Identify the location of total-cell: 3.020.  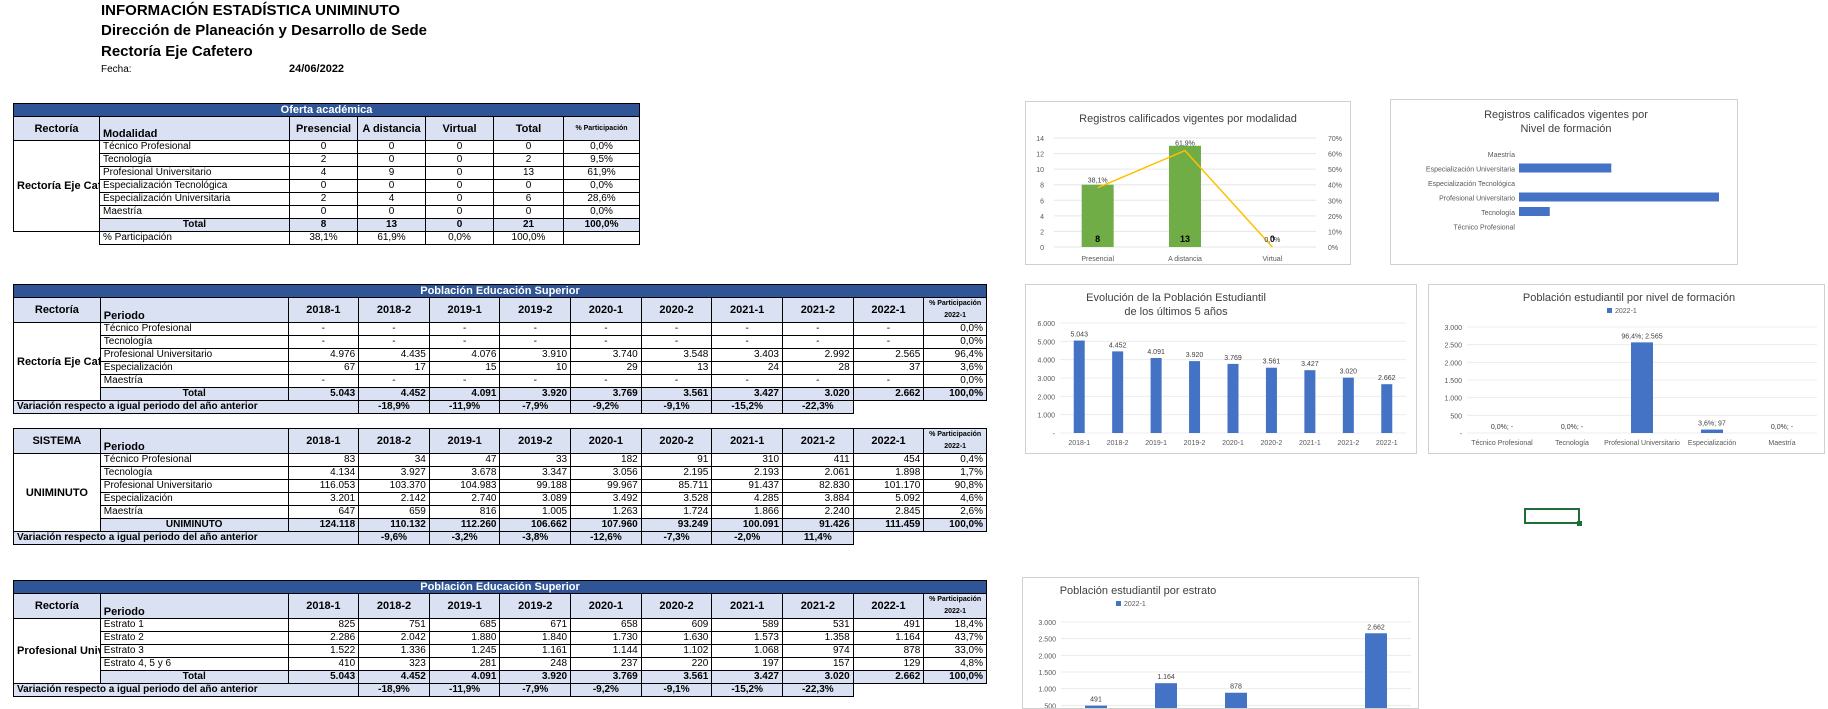
(818, 677).